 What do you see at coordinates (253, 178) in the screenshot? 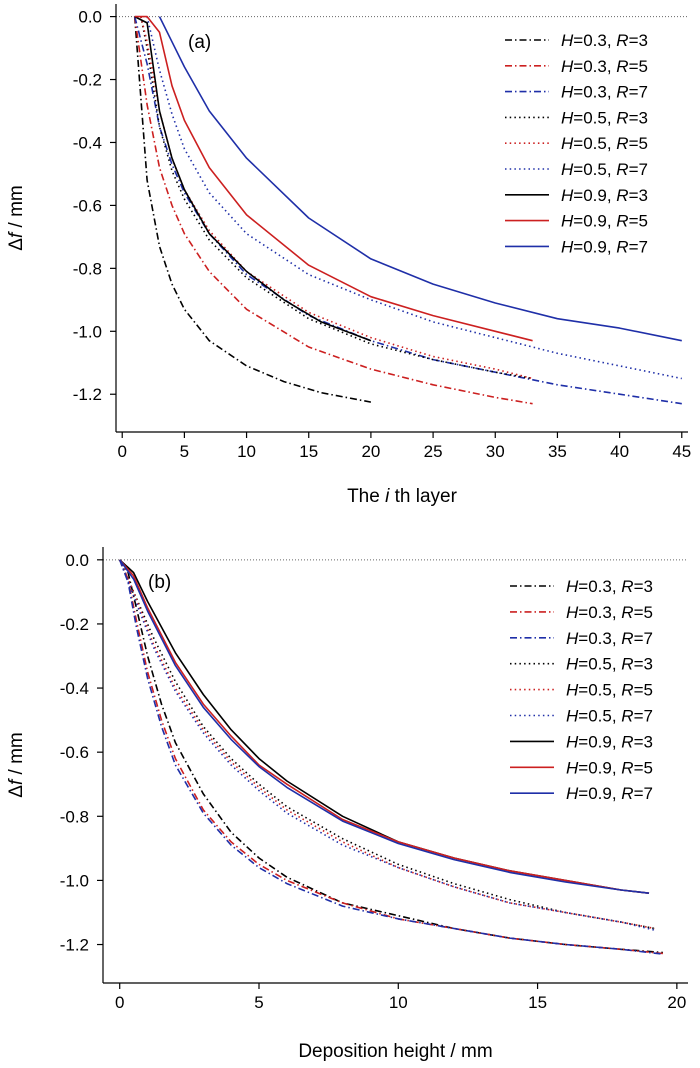
I see `series-line-H0.9-R3` at bounding box center [253, 178].